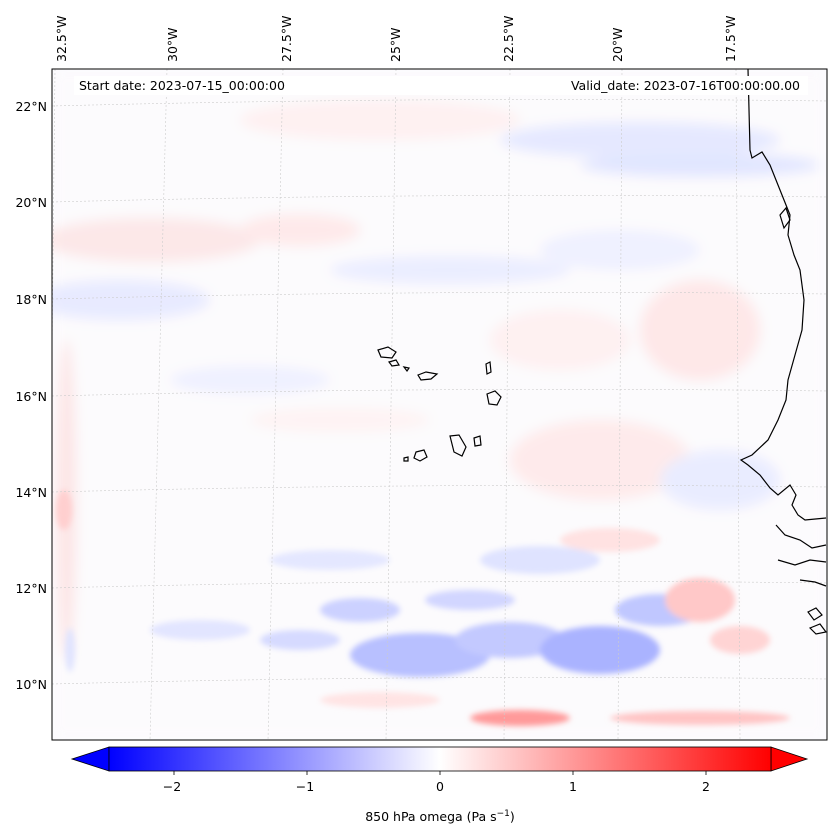  What do you see at coordinates (477, 441) in the screenshot?
I see `maio` at bounding box center [477, 441].